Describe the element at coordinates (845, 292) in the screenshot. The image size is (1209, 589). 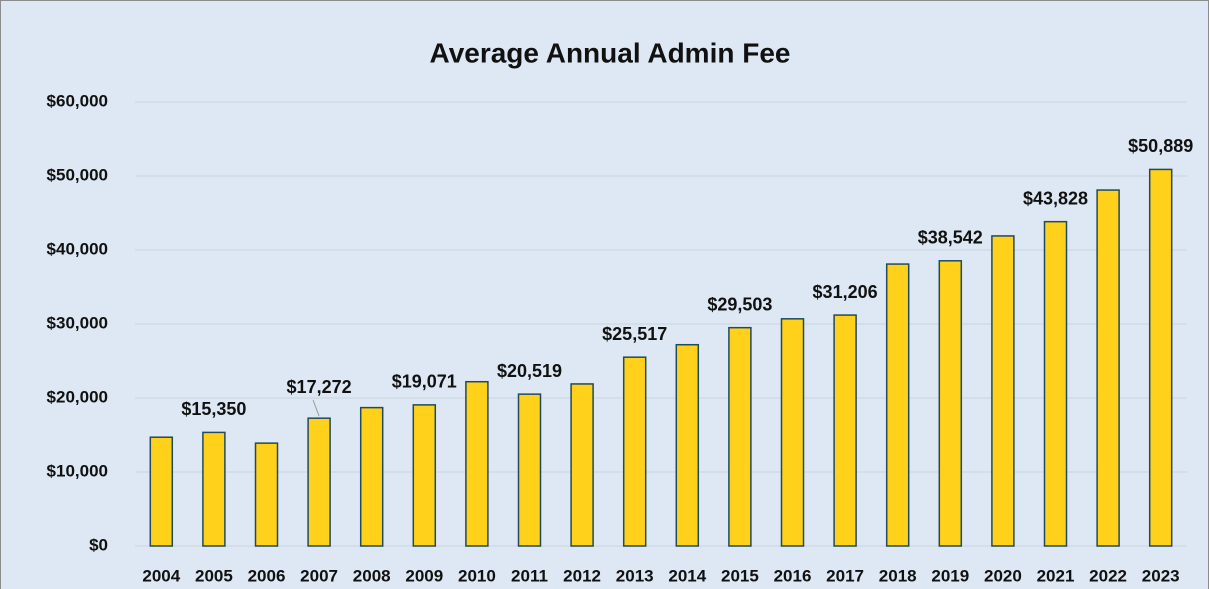
I see `value-label: $31,206` at that location.